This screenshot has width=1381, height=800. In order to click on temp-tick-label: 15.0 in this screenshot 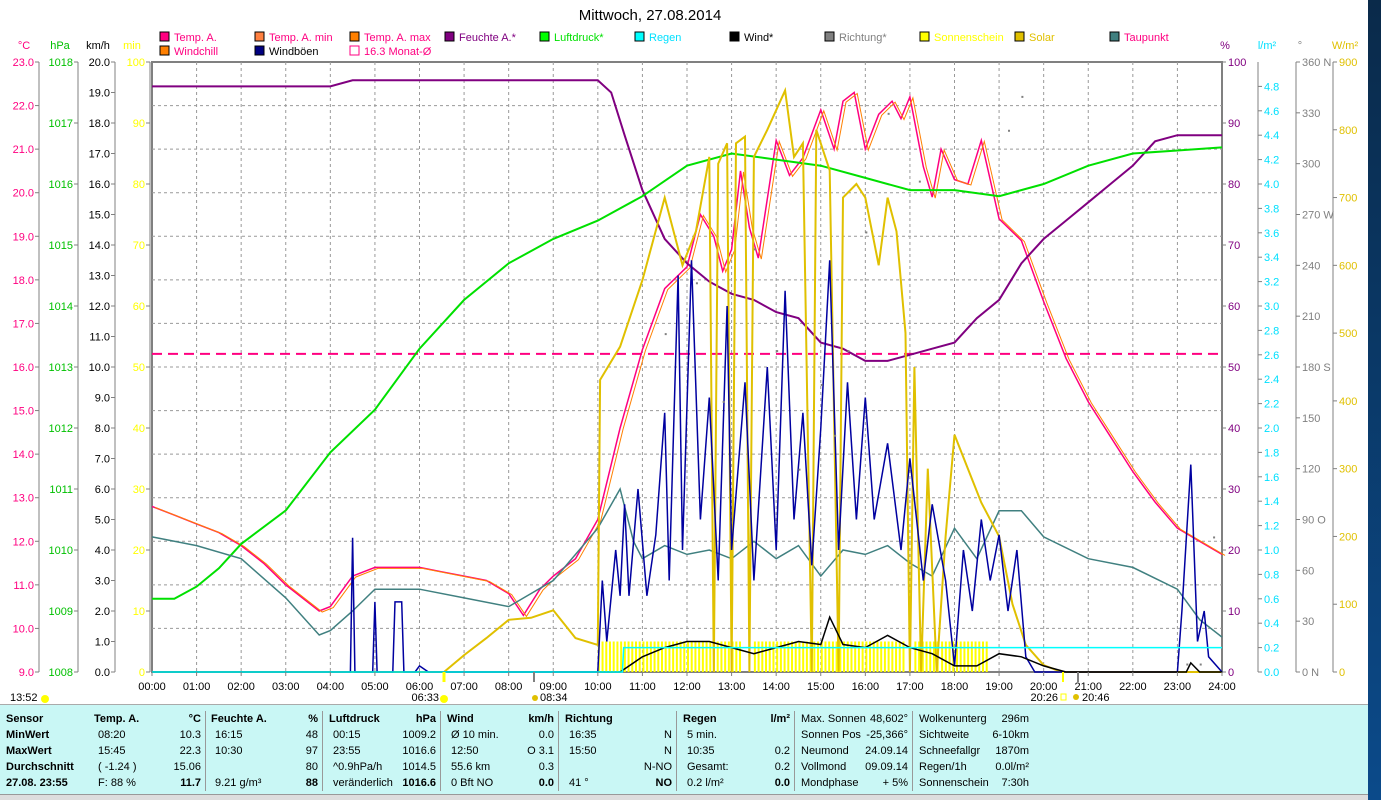, I will do `click(23, 412)`.